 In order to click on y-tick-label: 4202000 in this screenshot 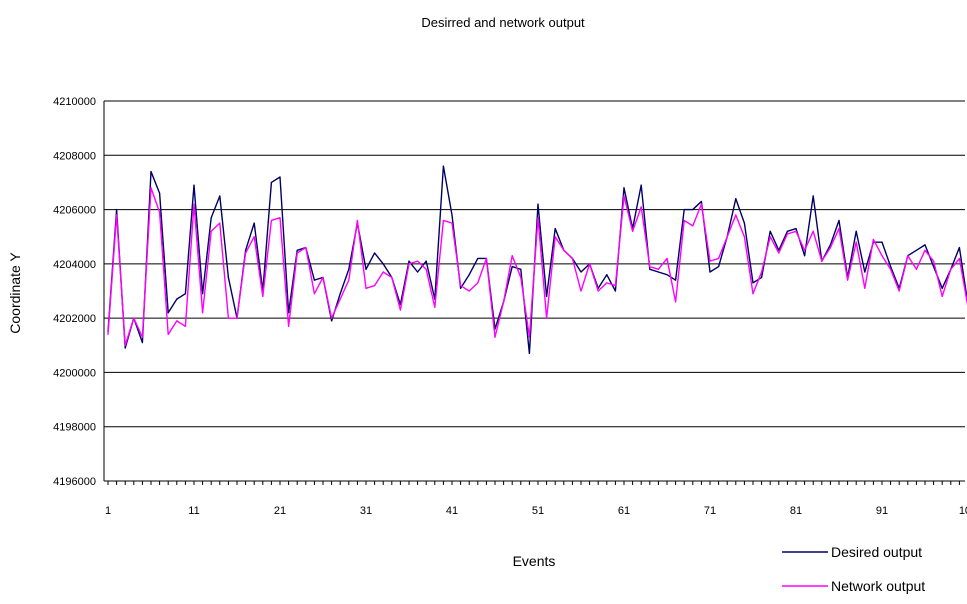, I will do `click(74, 319)`.